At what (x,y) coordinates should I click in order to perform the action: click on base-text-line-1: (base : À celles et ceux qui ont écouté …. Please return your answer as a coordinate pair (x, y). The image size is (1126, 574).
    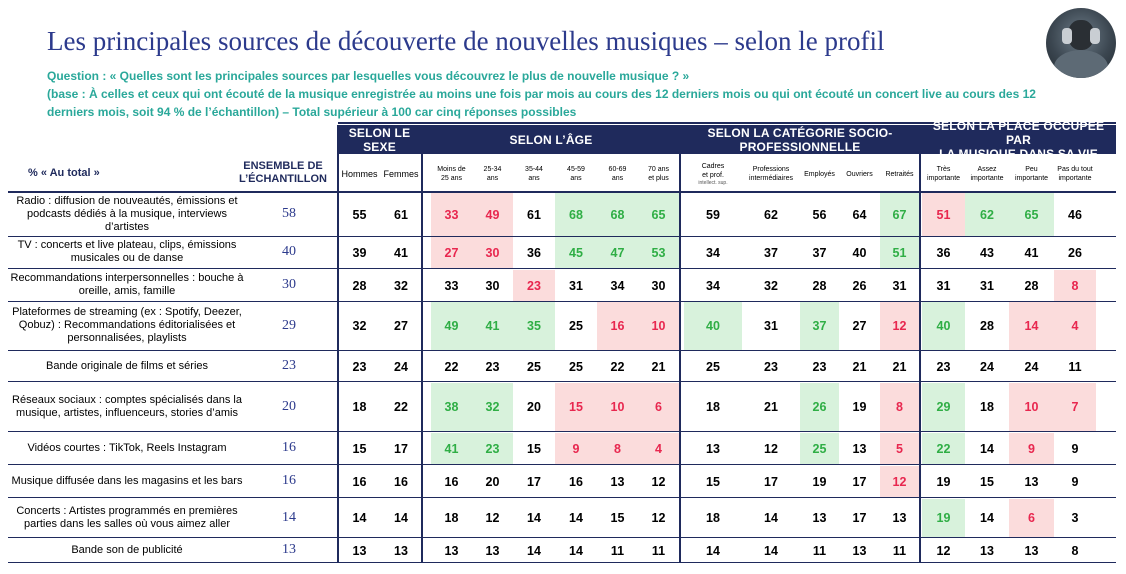
    Looking at the image, I should click on (541, 94).